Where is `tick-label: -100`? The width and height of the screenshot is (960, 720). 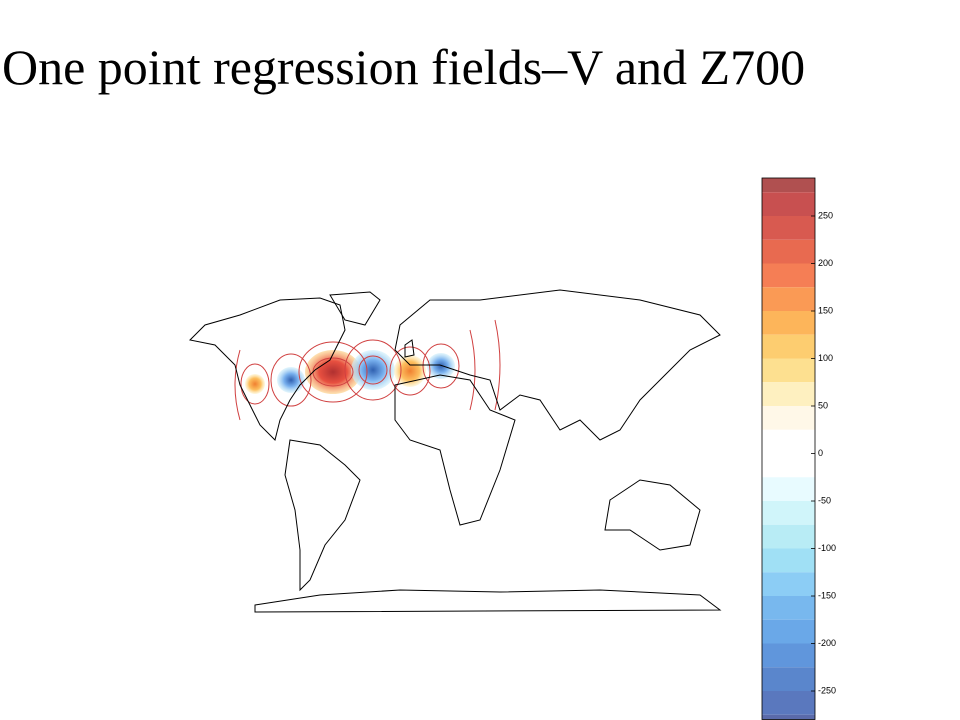
tick-label: -100 is located at coordinates (827, 548).